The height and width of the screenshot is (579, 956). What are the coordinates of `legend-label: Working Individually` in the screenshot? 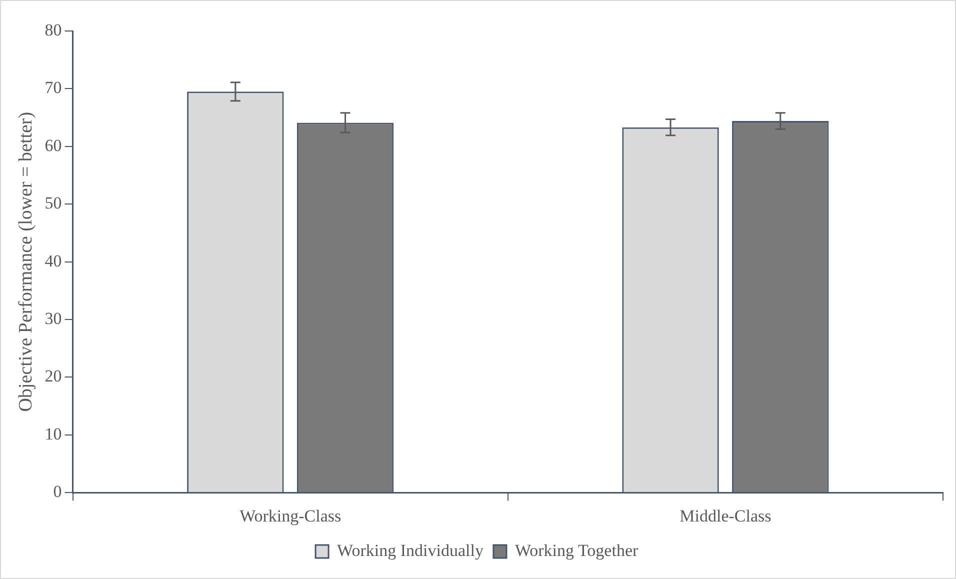 It's located at (410, 550).